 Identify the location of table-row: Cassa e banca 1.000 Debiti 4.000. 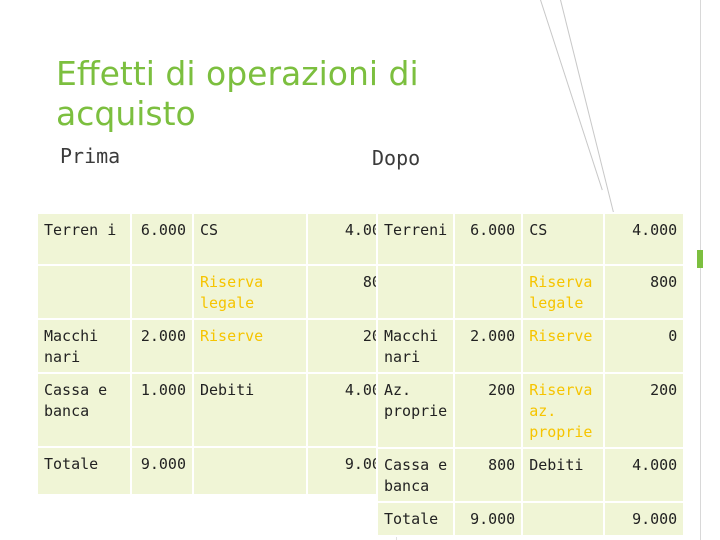
(217, 410).